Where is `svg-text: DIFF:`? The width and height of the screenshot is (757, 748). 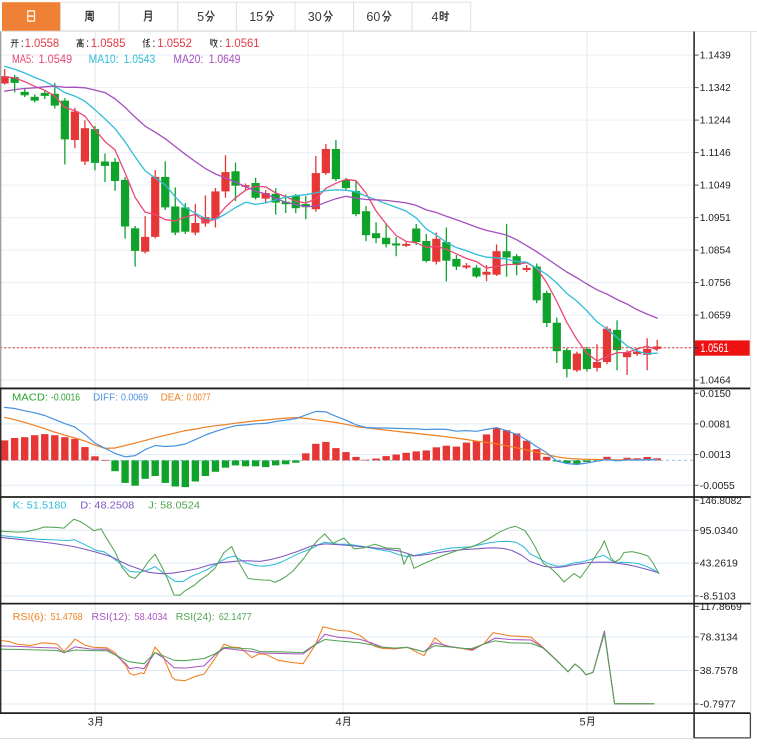
svg-text: DIFF: is located at coordinates (105, 398).